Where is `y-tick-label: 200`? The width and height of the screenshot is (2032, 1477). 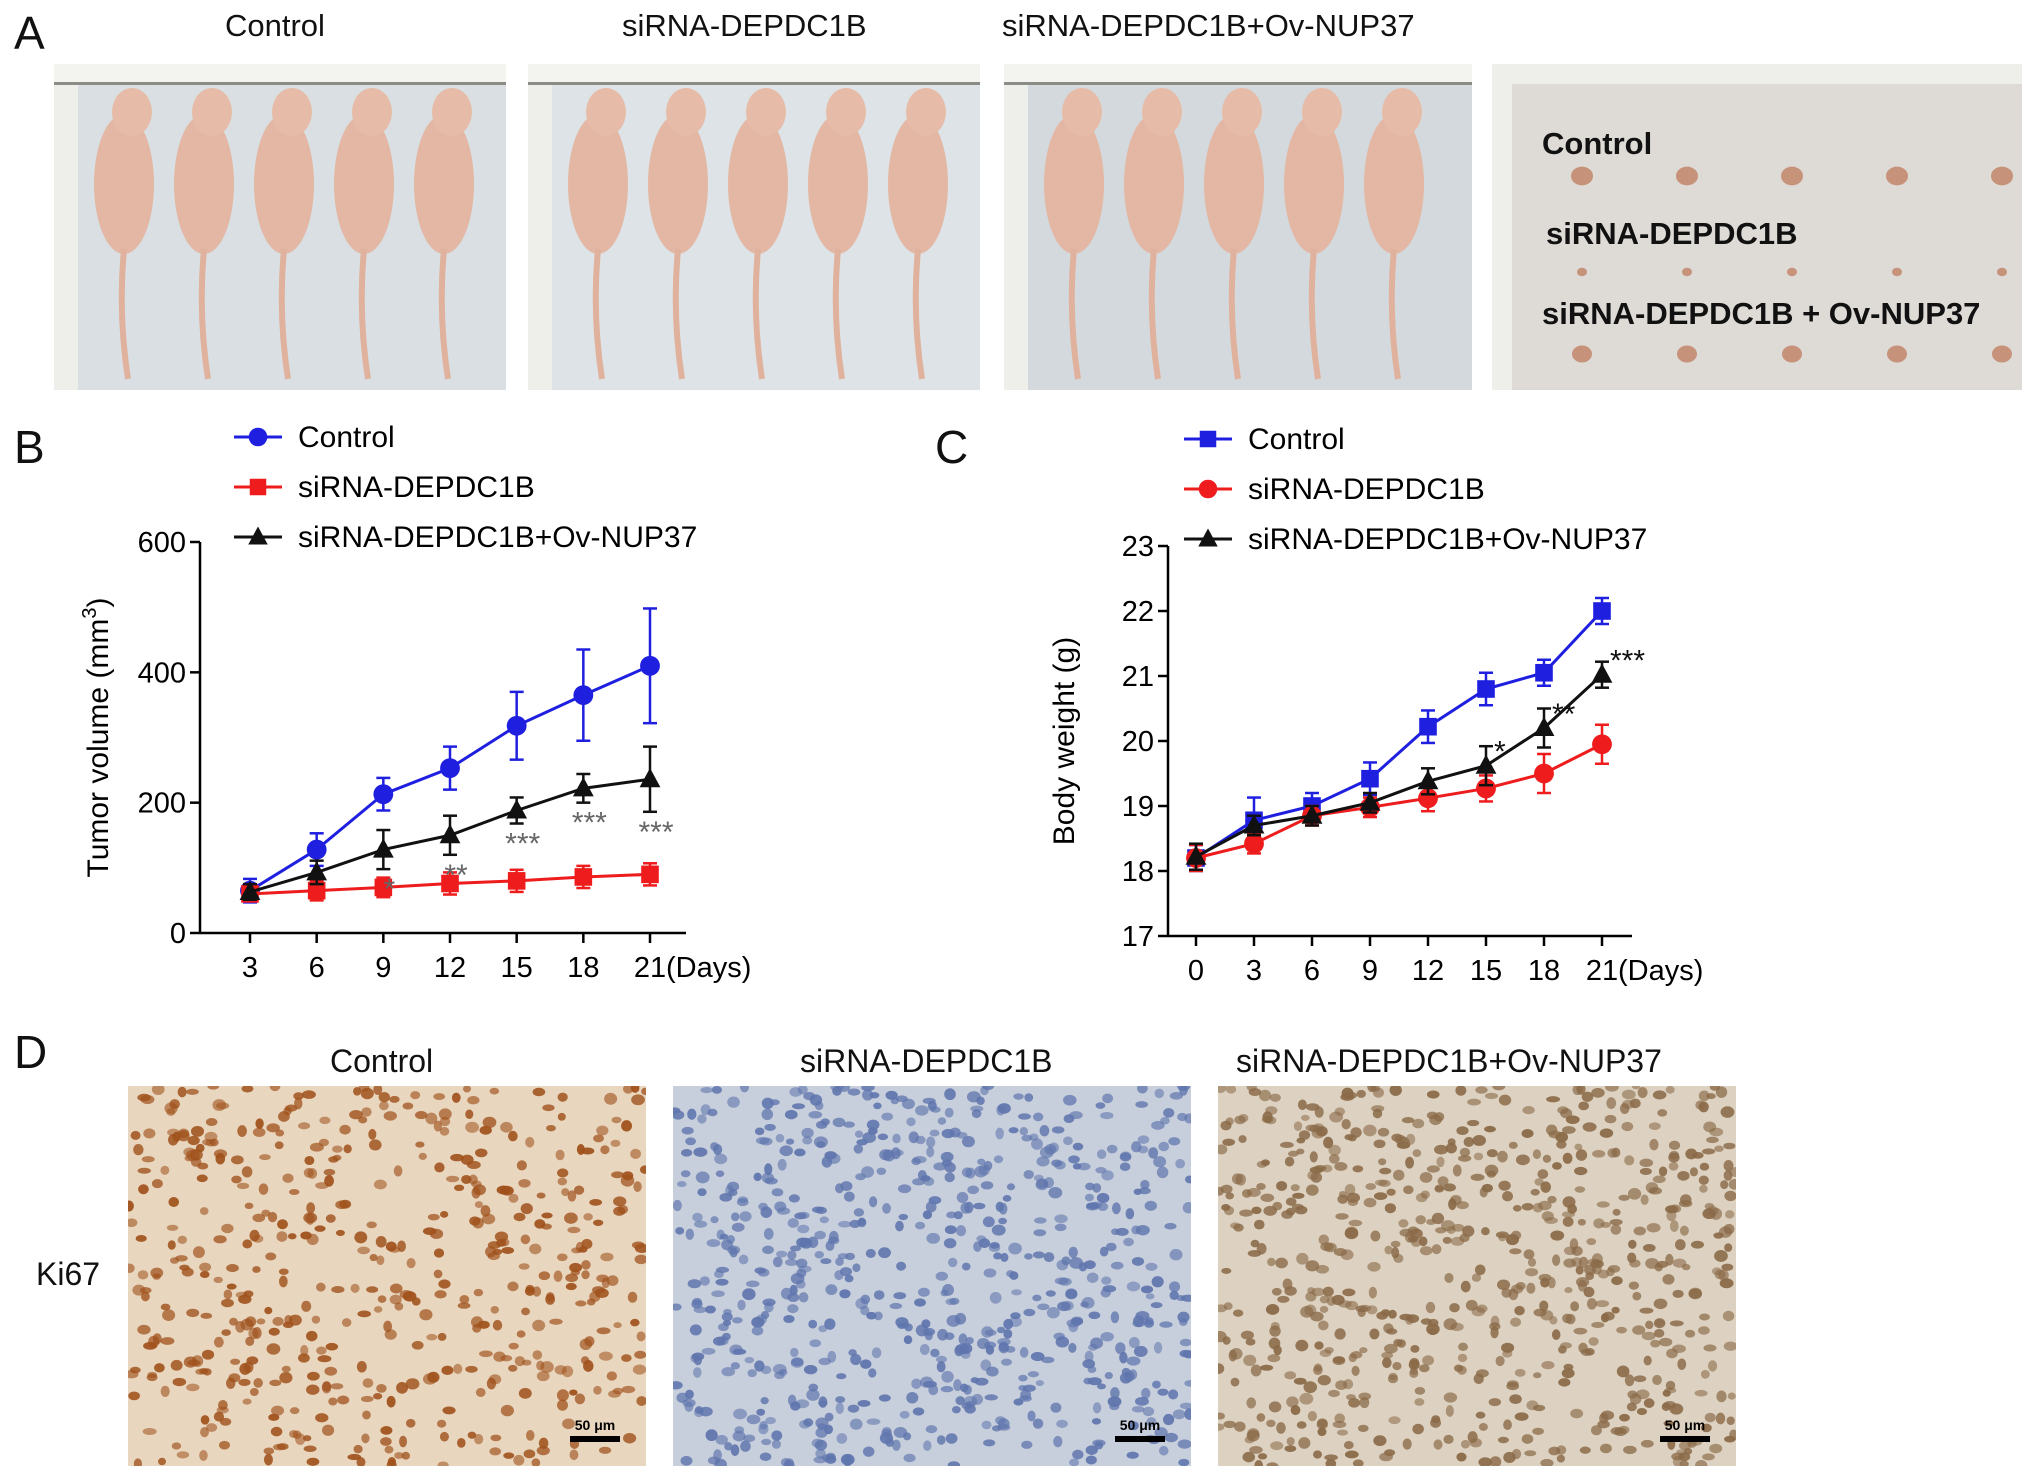
y-tick-label: 200 is located at coordinates (162, 804).